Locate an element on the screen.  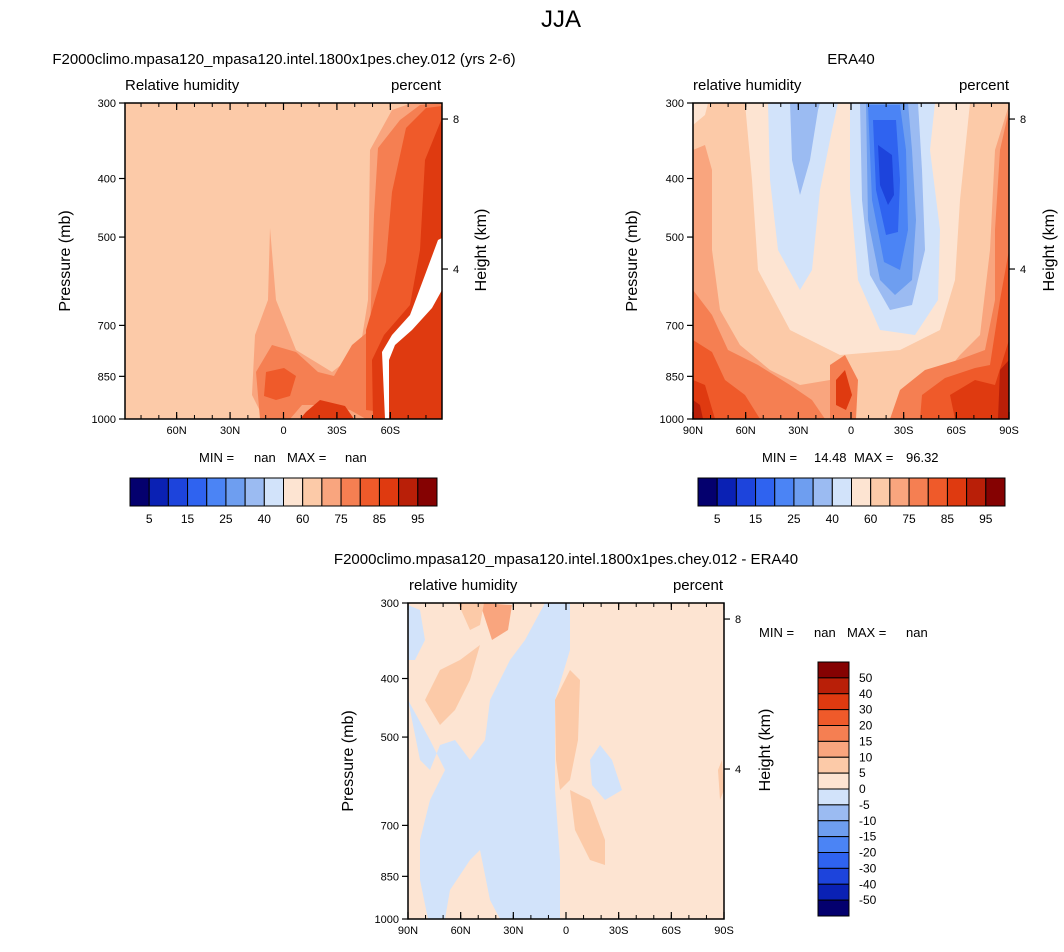
contour-field is located at coordinates (283, 261).